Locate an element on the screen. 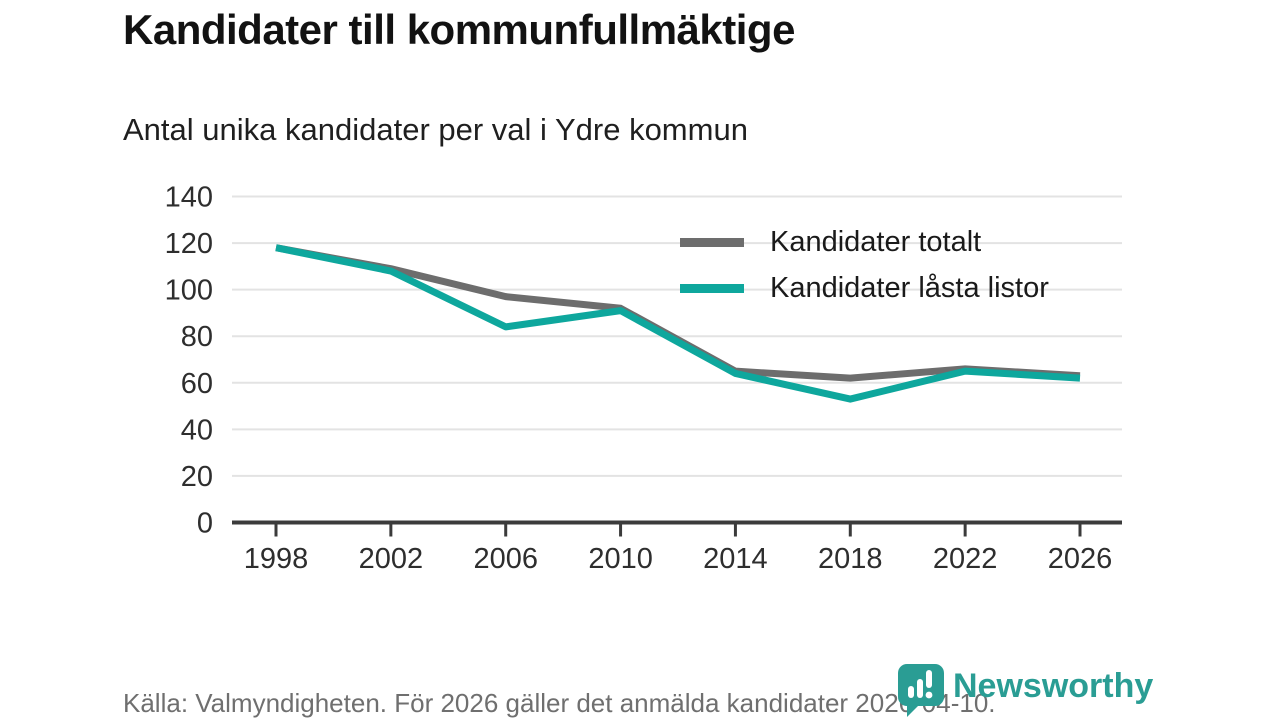  series-line-kandidater-l-sta-listor is located at coordinates (678, 323).